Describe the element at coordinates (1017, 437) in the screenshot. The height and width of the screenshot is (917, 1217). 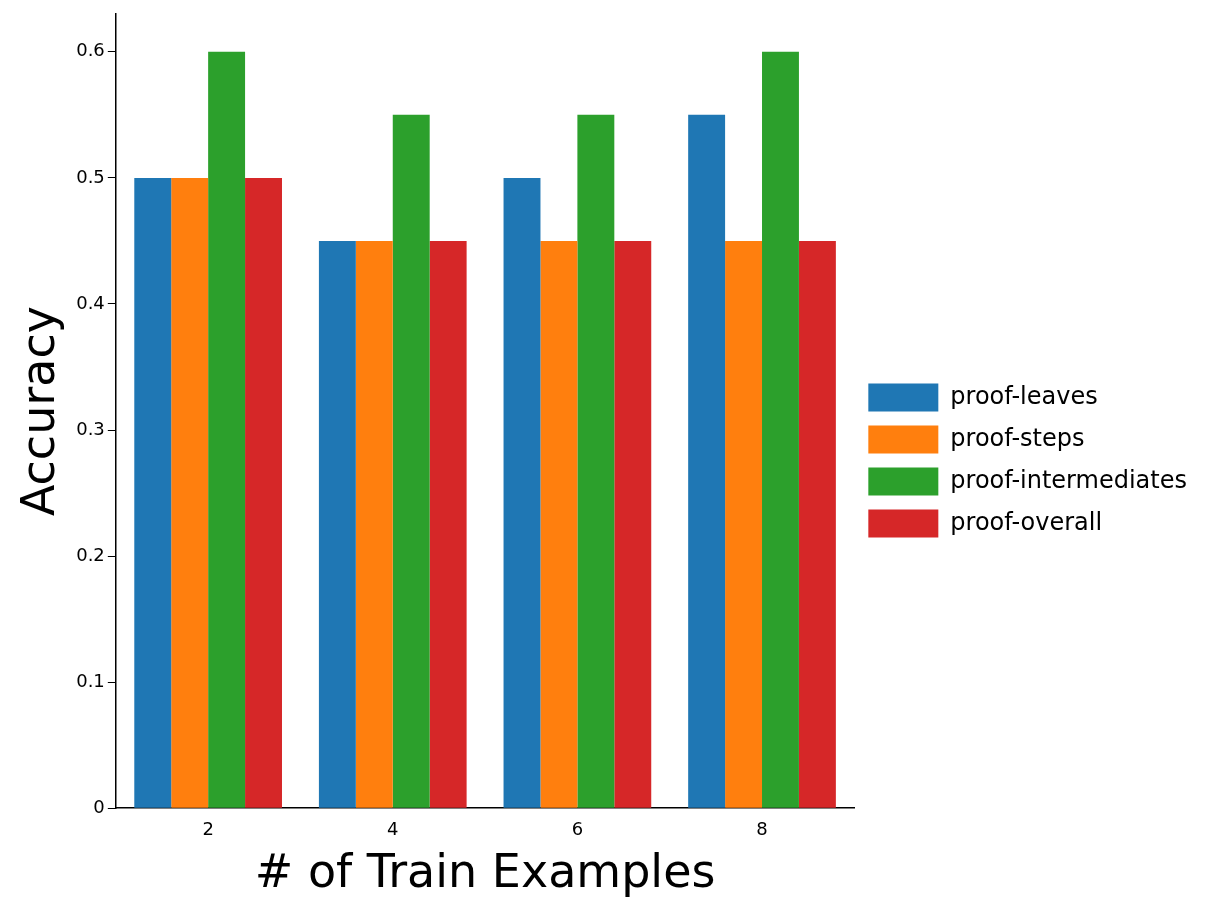
I see `legend-label: proof-steps` at that location.